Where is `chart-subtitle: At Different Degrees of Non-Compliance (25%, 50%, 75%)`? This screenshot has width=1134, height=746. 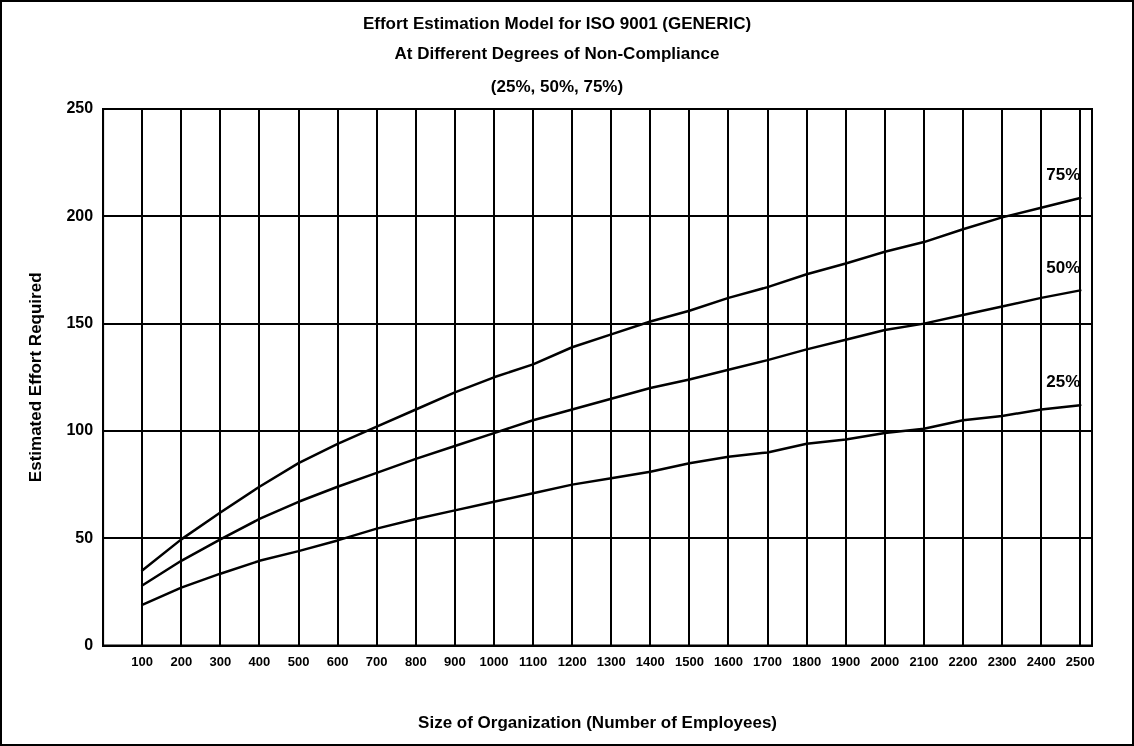 chart-subtitle: At Different Degrees of Non-Compliance (25%, 50%, 75%) is located at coordinates (557, 70).